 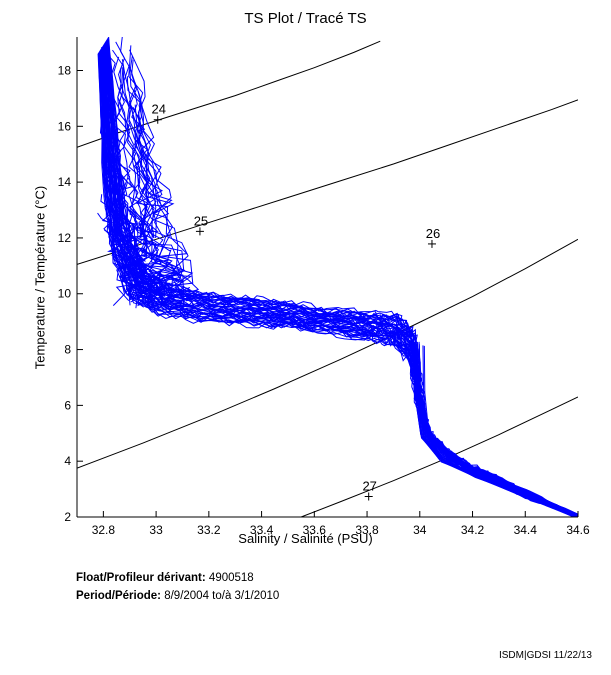 I want to click on x-tick-label: 34.4, so click(x=526, y=530).